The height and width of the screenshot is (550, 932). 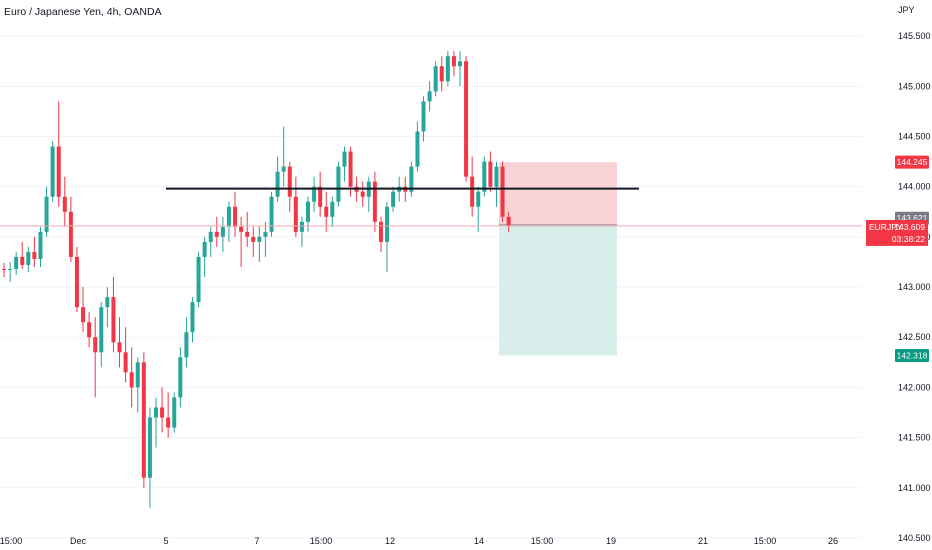 What do you see at coordinates (833, 541) in the screenshot?
I see `time-tick-label: 26` at bounding box center [833, 541].